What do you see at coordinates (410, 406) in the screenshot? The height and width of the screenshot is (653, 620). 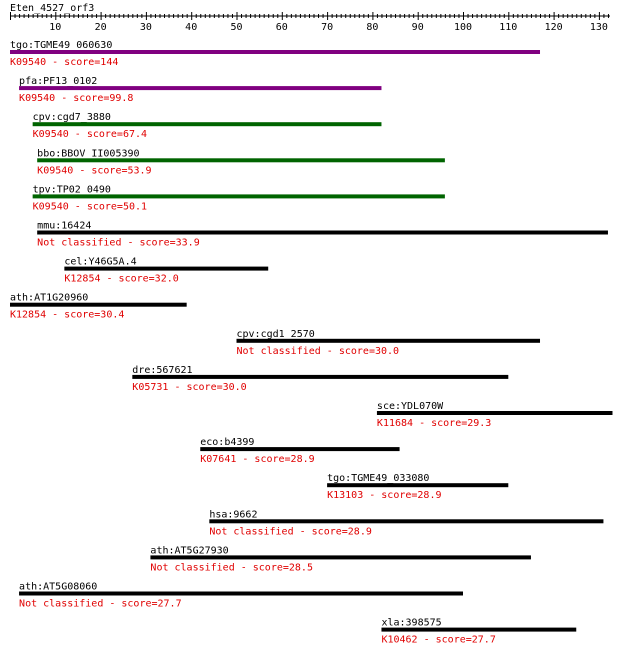 I see `hit-gene-name: sce:YDL070W` at bounding box center [410, 406].